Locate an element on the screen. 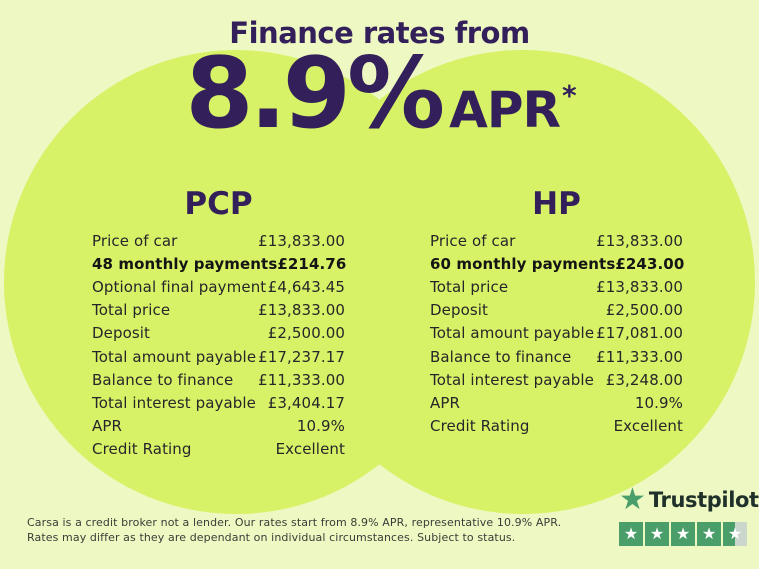  table-row: Total amount payable £17,081.00 is located at coordinates (556, 333).